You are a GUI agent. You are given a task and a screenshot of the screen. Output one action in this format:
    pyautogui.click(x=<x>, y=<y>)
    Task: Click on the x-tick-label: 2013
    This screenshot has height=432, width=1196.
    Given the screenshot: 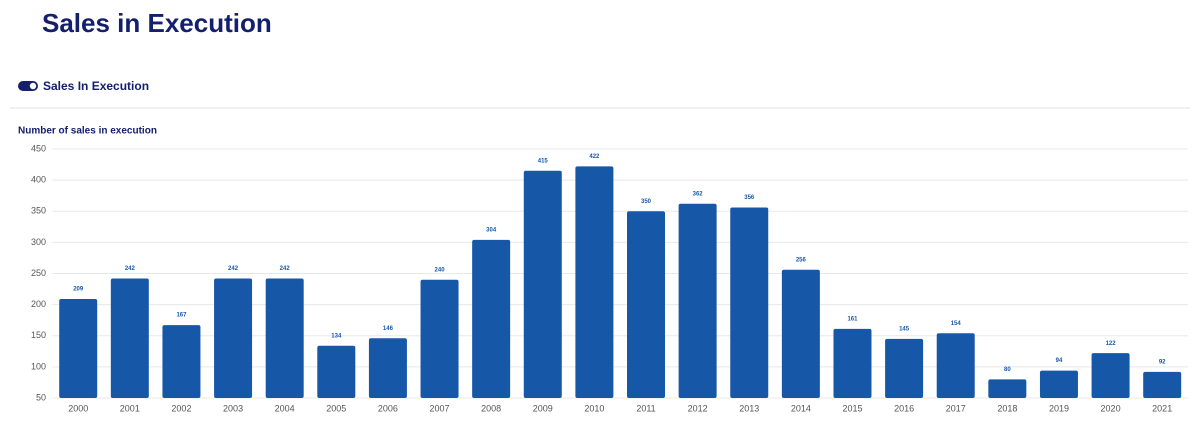 What is the action you would take?
    pyautogui.click(x=749, y=408)
    